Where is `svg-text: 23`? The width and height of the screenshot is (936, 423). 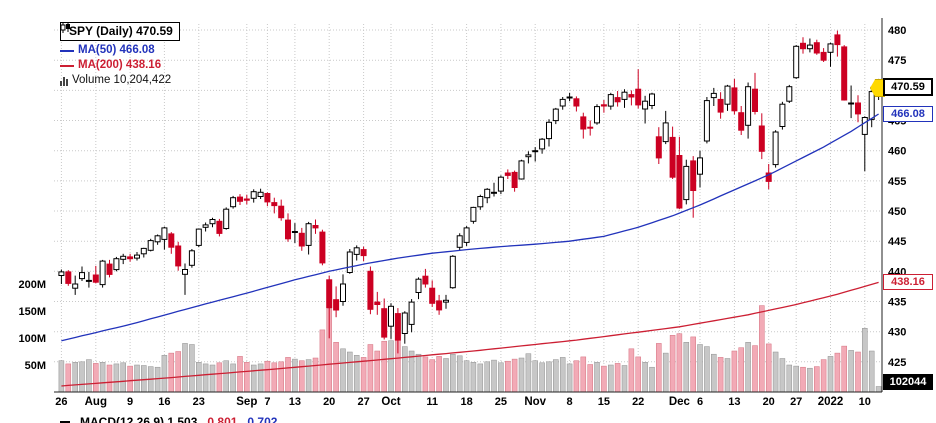 svg-text: 23 is located at coordinates (199, 402).